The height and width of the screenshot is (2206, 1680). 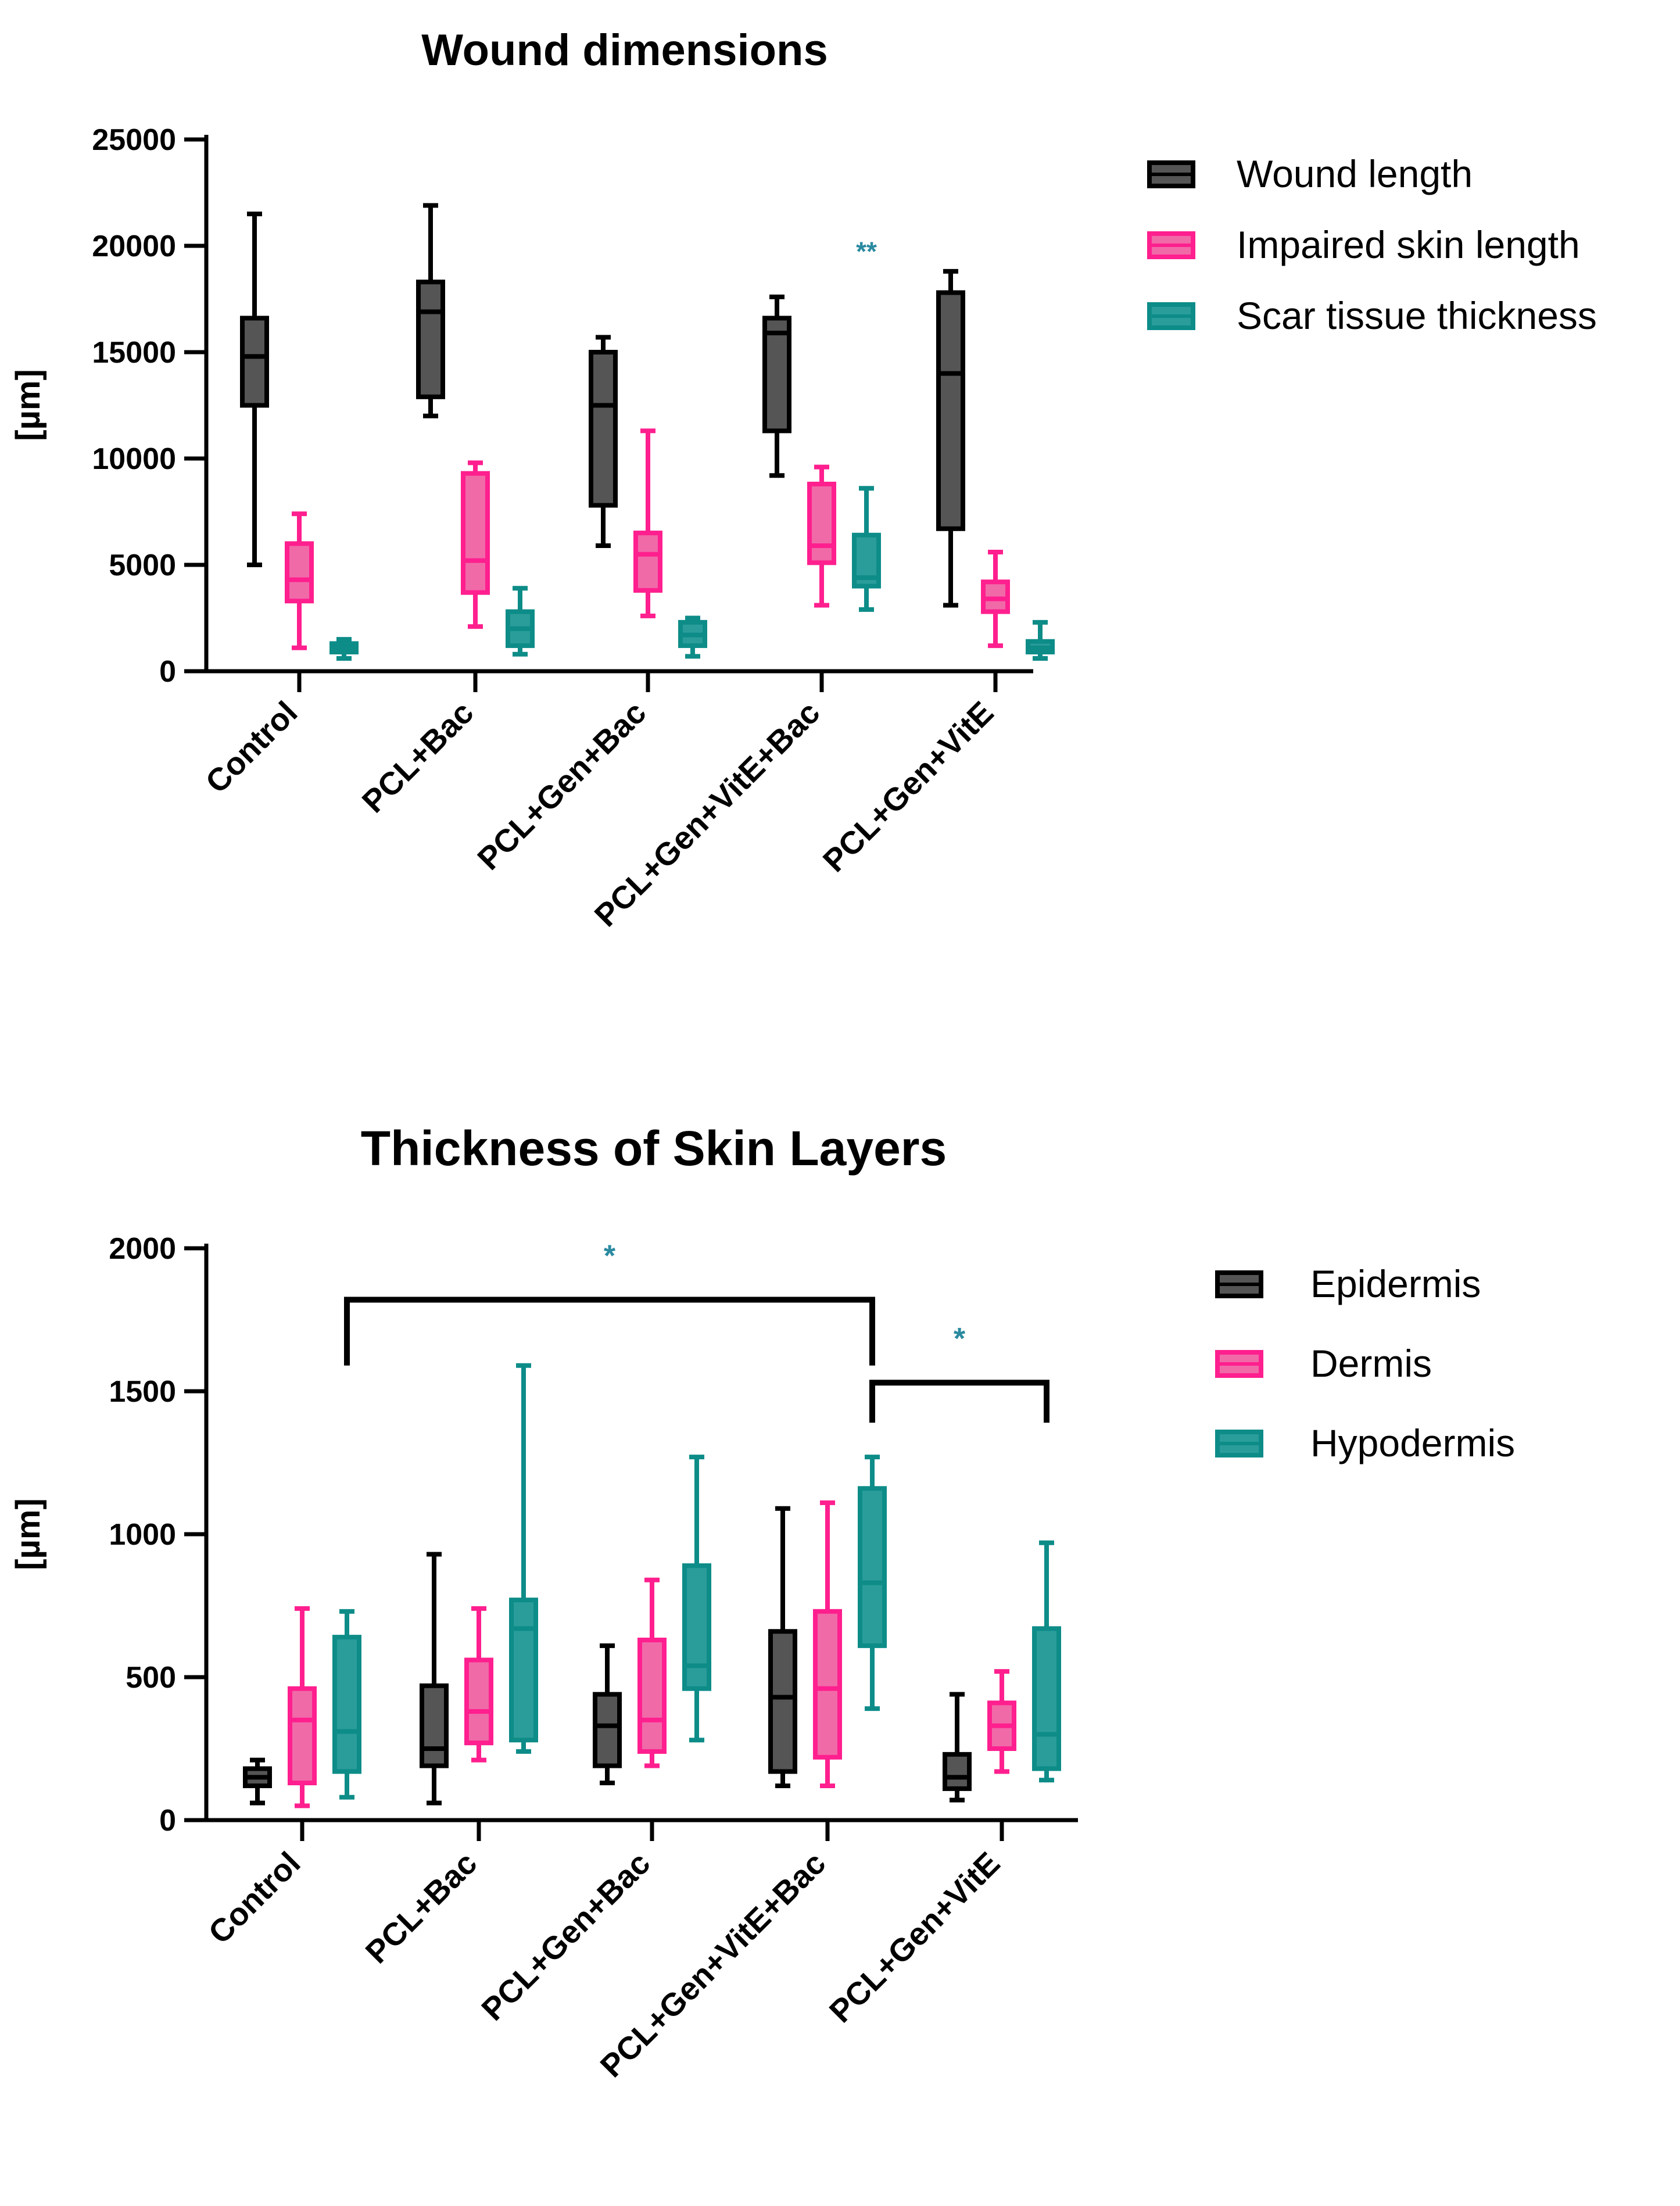 What do you see at coordinates (1408, 244) in the screenshot?
I see `legend-label: Impaired skin length` at bounding box center [1408, 244].